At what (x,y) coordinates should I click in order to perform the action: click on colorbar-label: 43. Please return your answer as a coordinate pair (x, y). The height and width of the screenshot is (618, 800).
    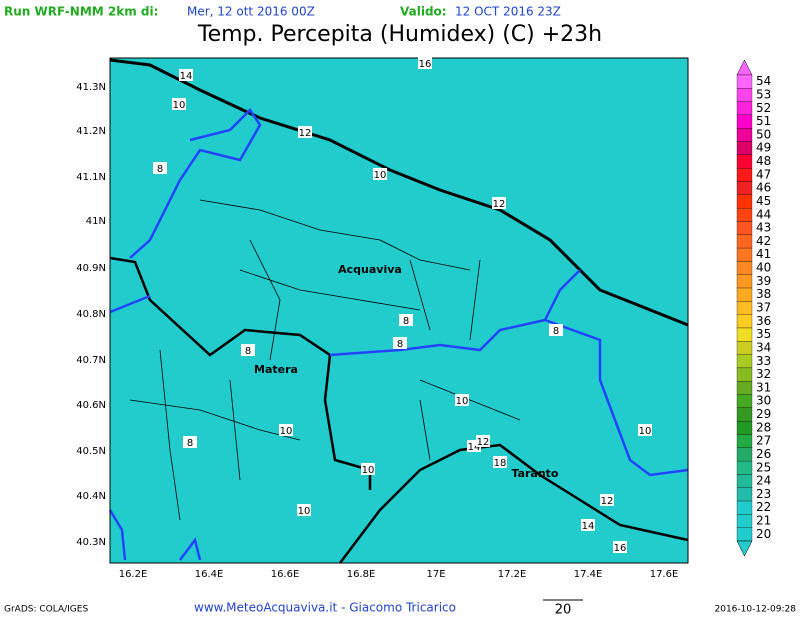
    Looking at the image, I should click on (763, 228).